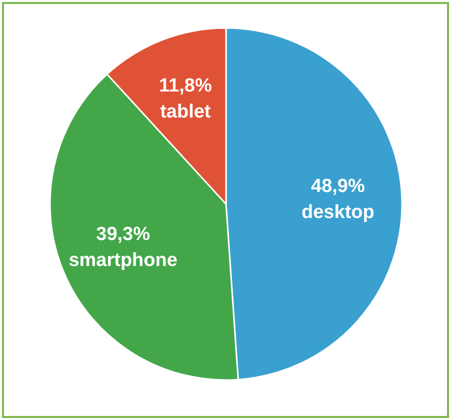  Describe the element at coordinates (186, 112) in the screenshot. I see `slice-label: tablet` at that location.